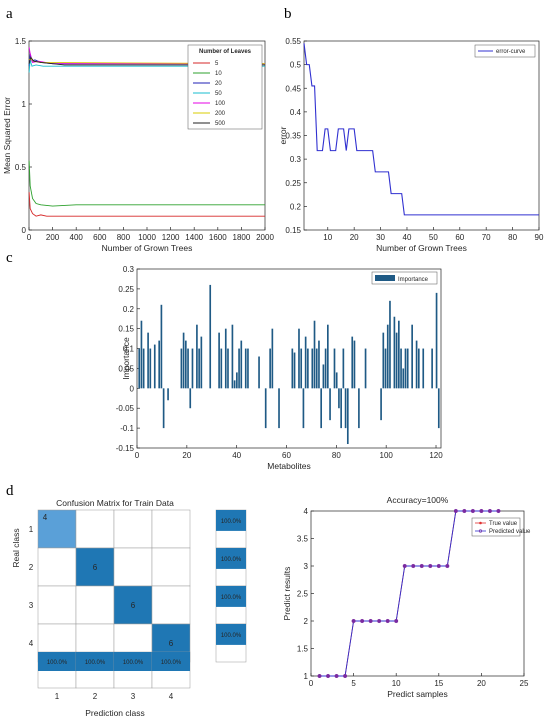  I want to click on x-tick-label: 400, so click(77, 237).